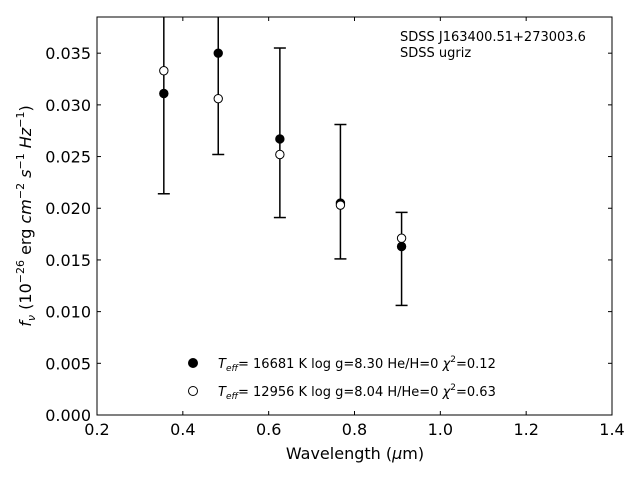 This screenshot has width=640, height=480. Describe the element at coordinates (68, 53) in the screenshot. I see `y-tick-label: 0.035` at that location.